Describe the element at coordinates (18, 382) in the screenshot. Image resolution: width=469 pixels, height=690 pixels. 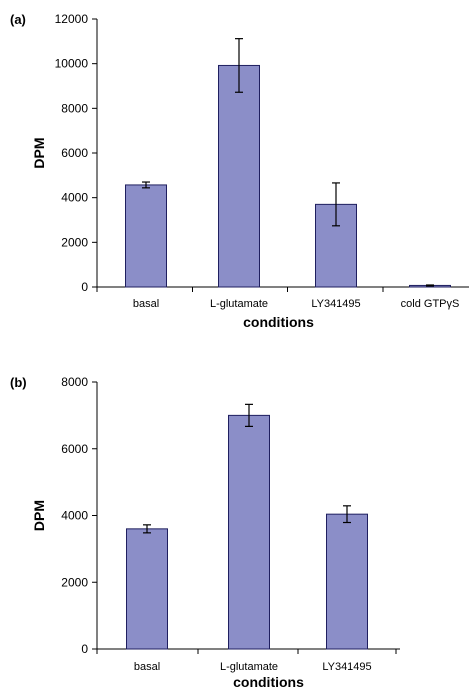
I see `panel-label: (b)` at that location.